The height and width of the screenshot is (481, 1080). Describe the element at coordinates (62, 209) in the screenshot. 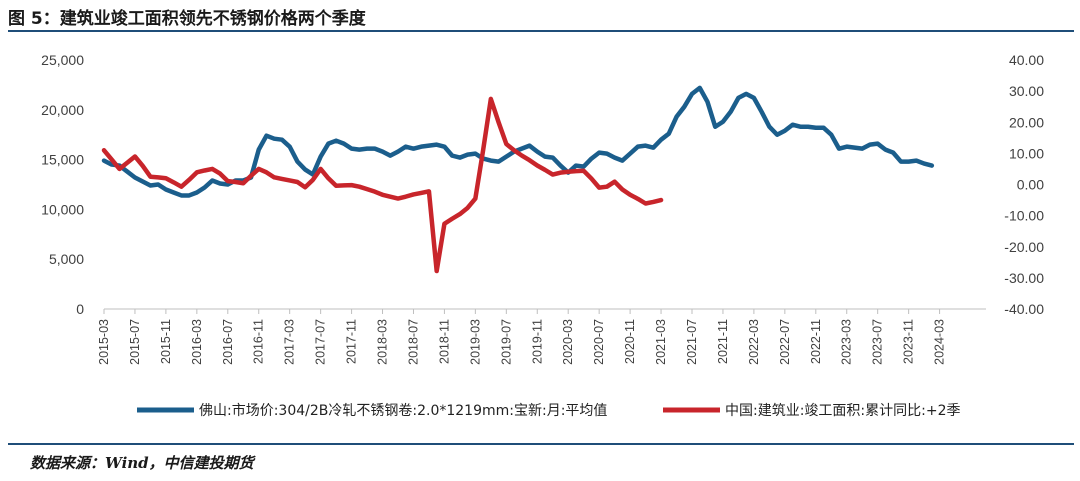

I see `left-tick-label: 10,000` at that location.